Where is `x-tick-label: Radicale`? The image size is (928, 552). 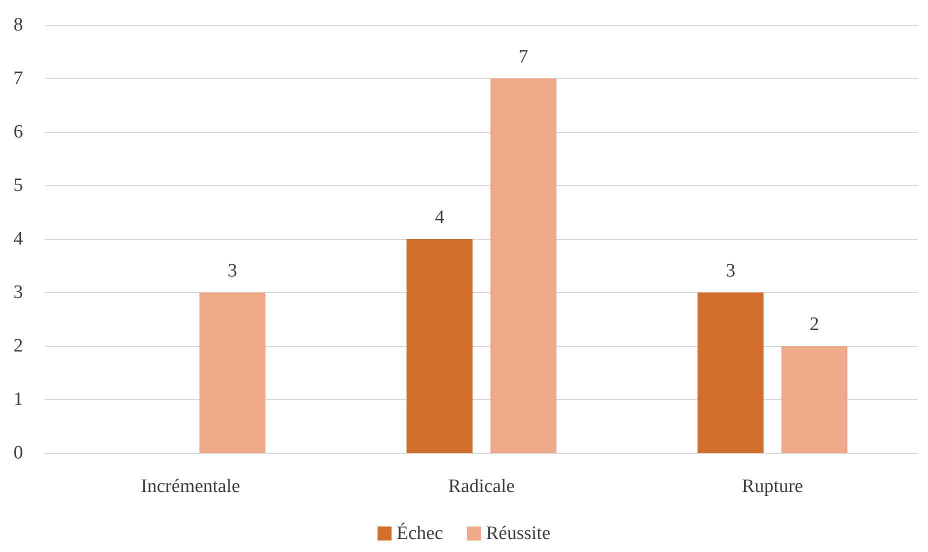 x-tick-label: Radicale is located at coordinates (481, 486).